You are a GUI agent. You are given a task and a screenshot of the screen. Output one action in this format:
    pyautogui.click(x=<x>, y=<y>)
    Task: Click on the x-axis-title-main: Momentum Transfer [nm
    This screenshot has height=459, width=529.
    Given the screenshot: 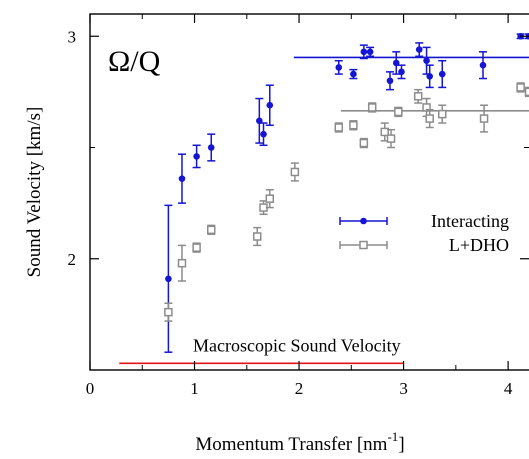 What is the action you would take?
    pyautogui.click(x=291, y=444)
    